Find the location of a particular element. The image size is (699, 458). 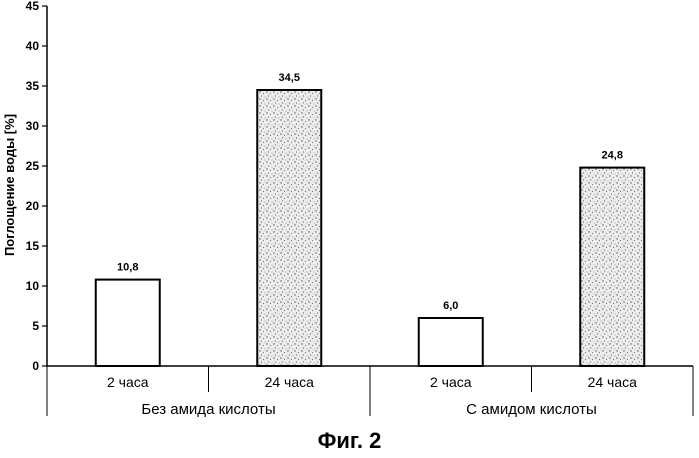

bar-value-label: 10,8 is located at coordinates (127, 268).